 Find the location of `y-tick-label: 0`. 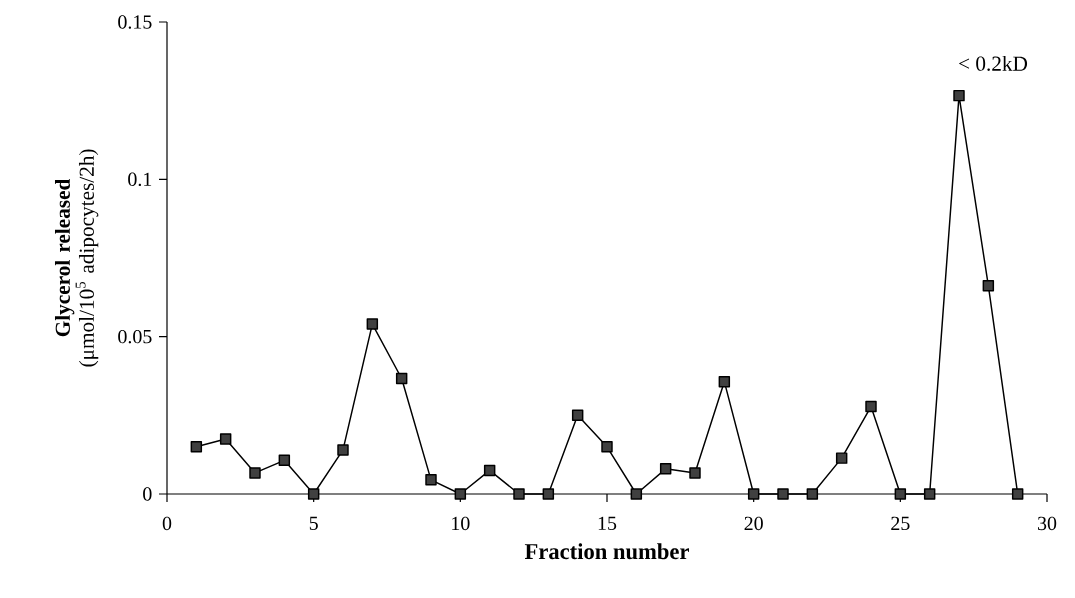

y-tick-label: 0 is located at coordinates (147, 494).